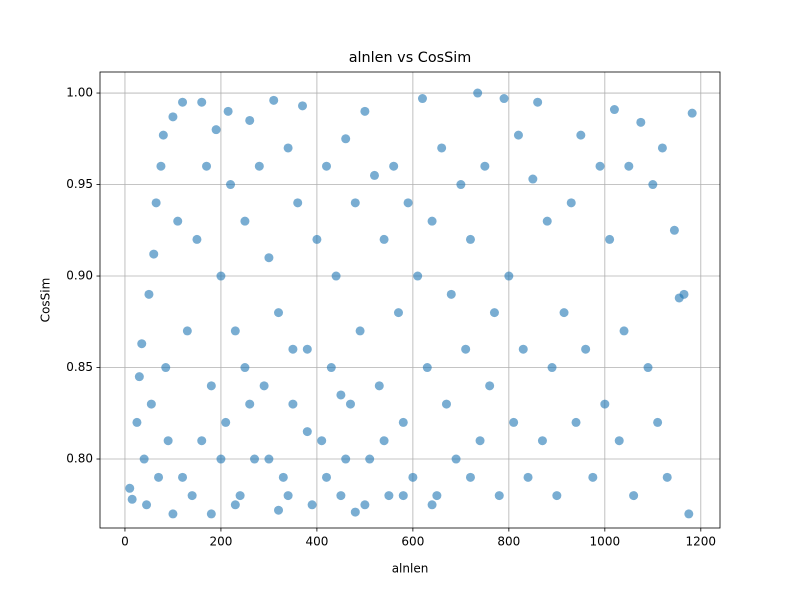  What do you see at coordinates (701, 542) in the screenshot?
I see `x-tick-label: 1200` at bounding box center [701, 542].